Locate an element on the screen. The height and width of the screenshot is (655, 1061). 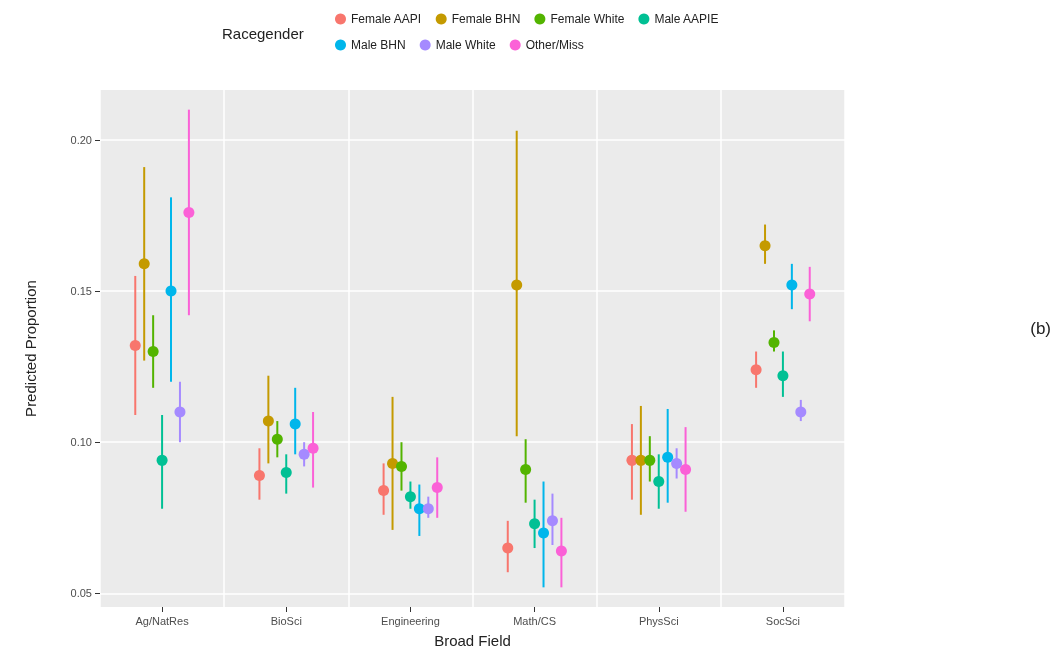
x-tick-label: Engineering is located at coordinates (410, 620).